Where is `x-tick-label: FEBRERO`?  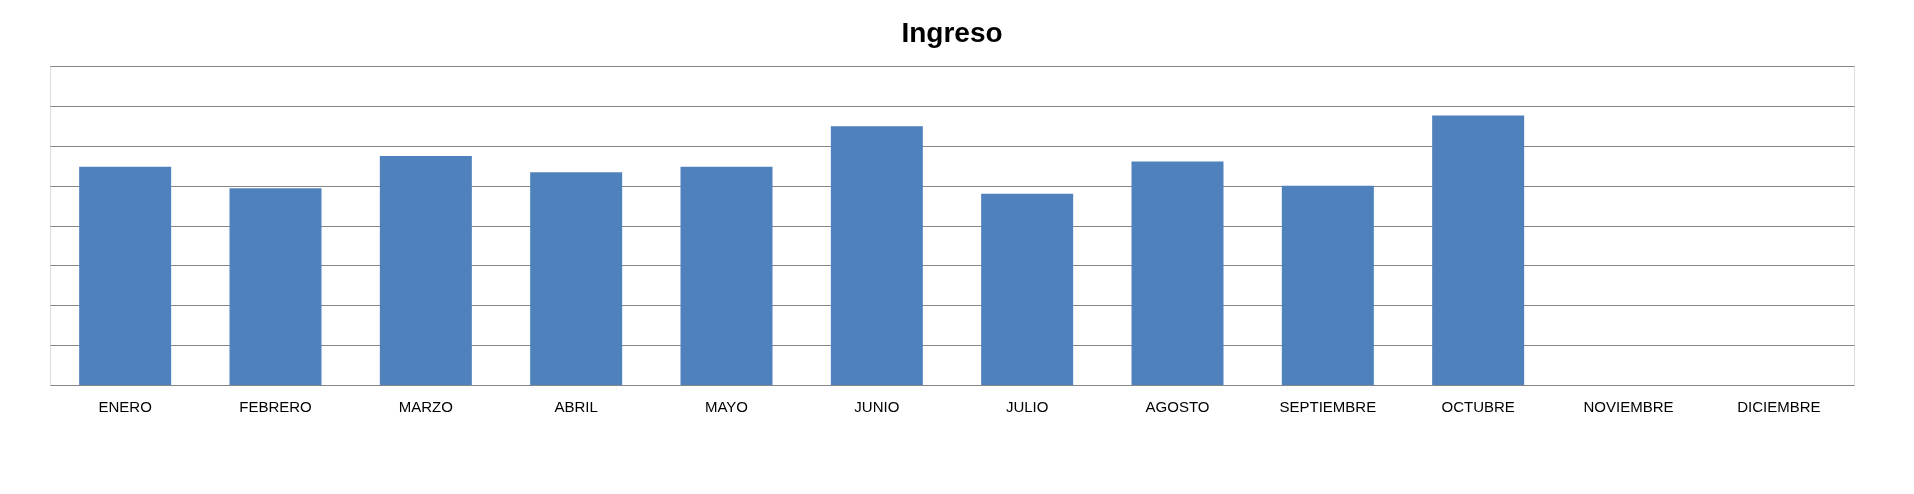
x-tick-label: FEBRERO is located at coordinates (275, 406).